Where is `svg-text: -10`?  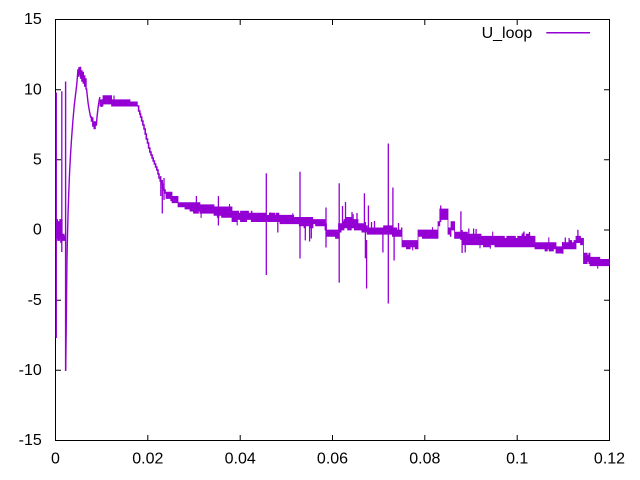 svg-text: -10 is located at coordinates (30, 370).